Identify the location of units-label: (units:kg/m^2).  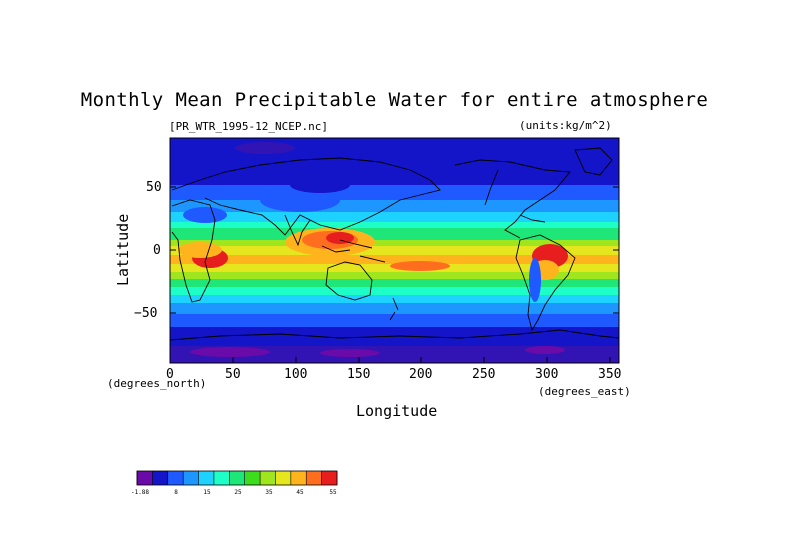
(565, 125).